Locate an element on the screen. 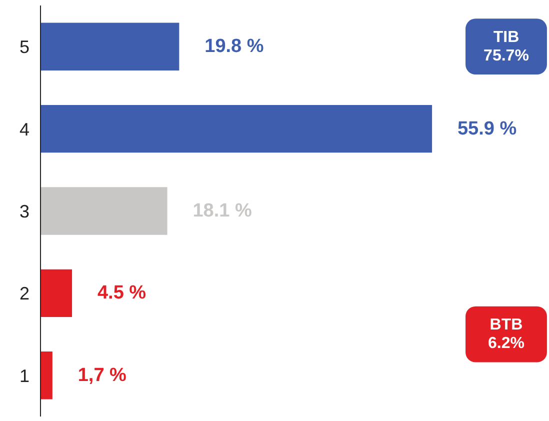 Image resolution: width=549 pixels, height=421 pixels. y-tick-label: 5 is located at coordinates (24, 47).